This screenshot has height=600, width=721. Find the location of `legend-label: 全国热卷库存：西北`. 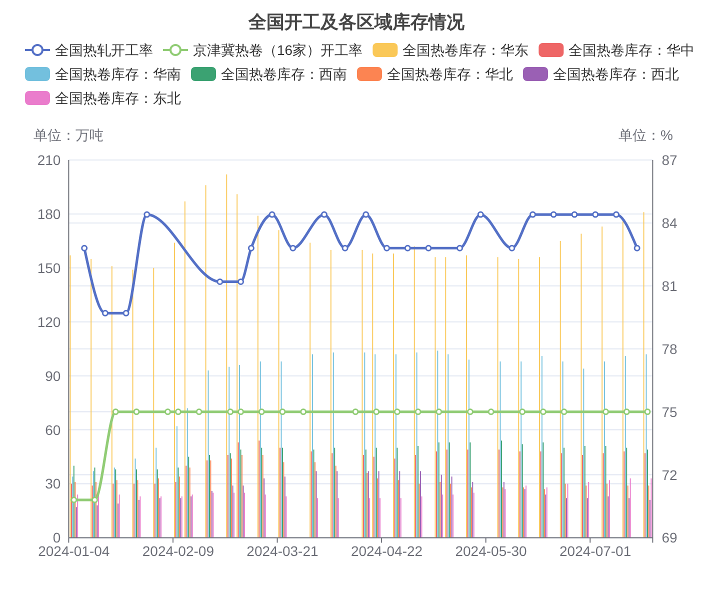

legend-label: 全国热卷库存：西北 is located at coordinates (616, 74).